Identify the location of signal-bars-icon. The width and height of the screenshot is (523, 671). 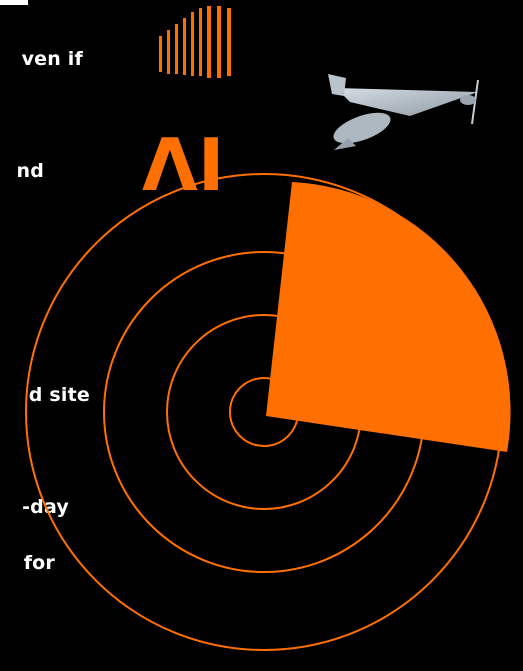
(195, 42).